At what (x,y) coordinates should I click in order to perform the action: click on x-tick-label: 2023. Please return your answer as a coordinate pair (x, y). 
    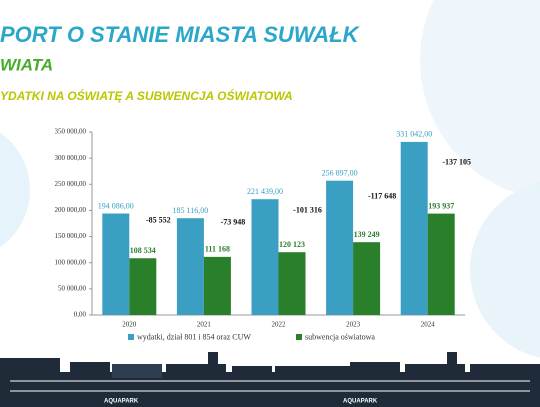
    Looking at the image, I should click on (353, 325).